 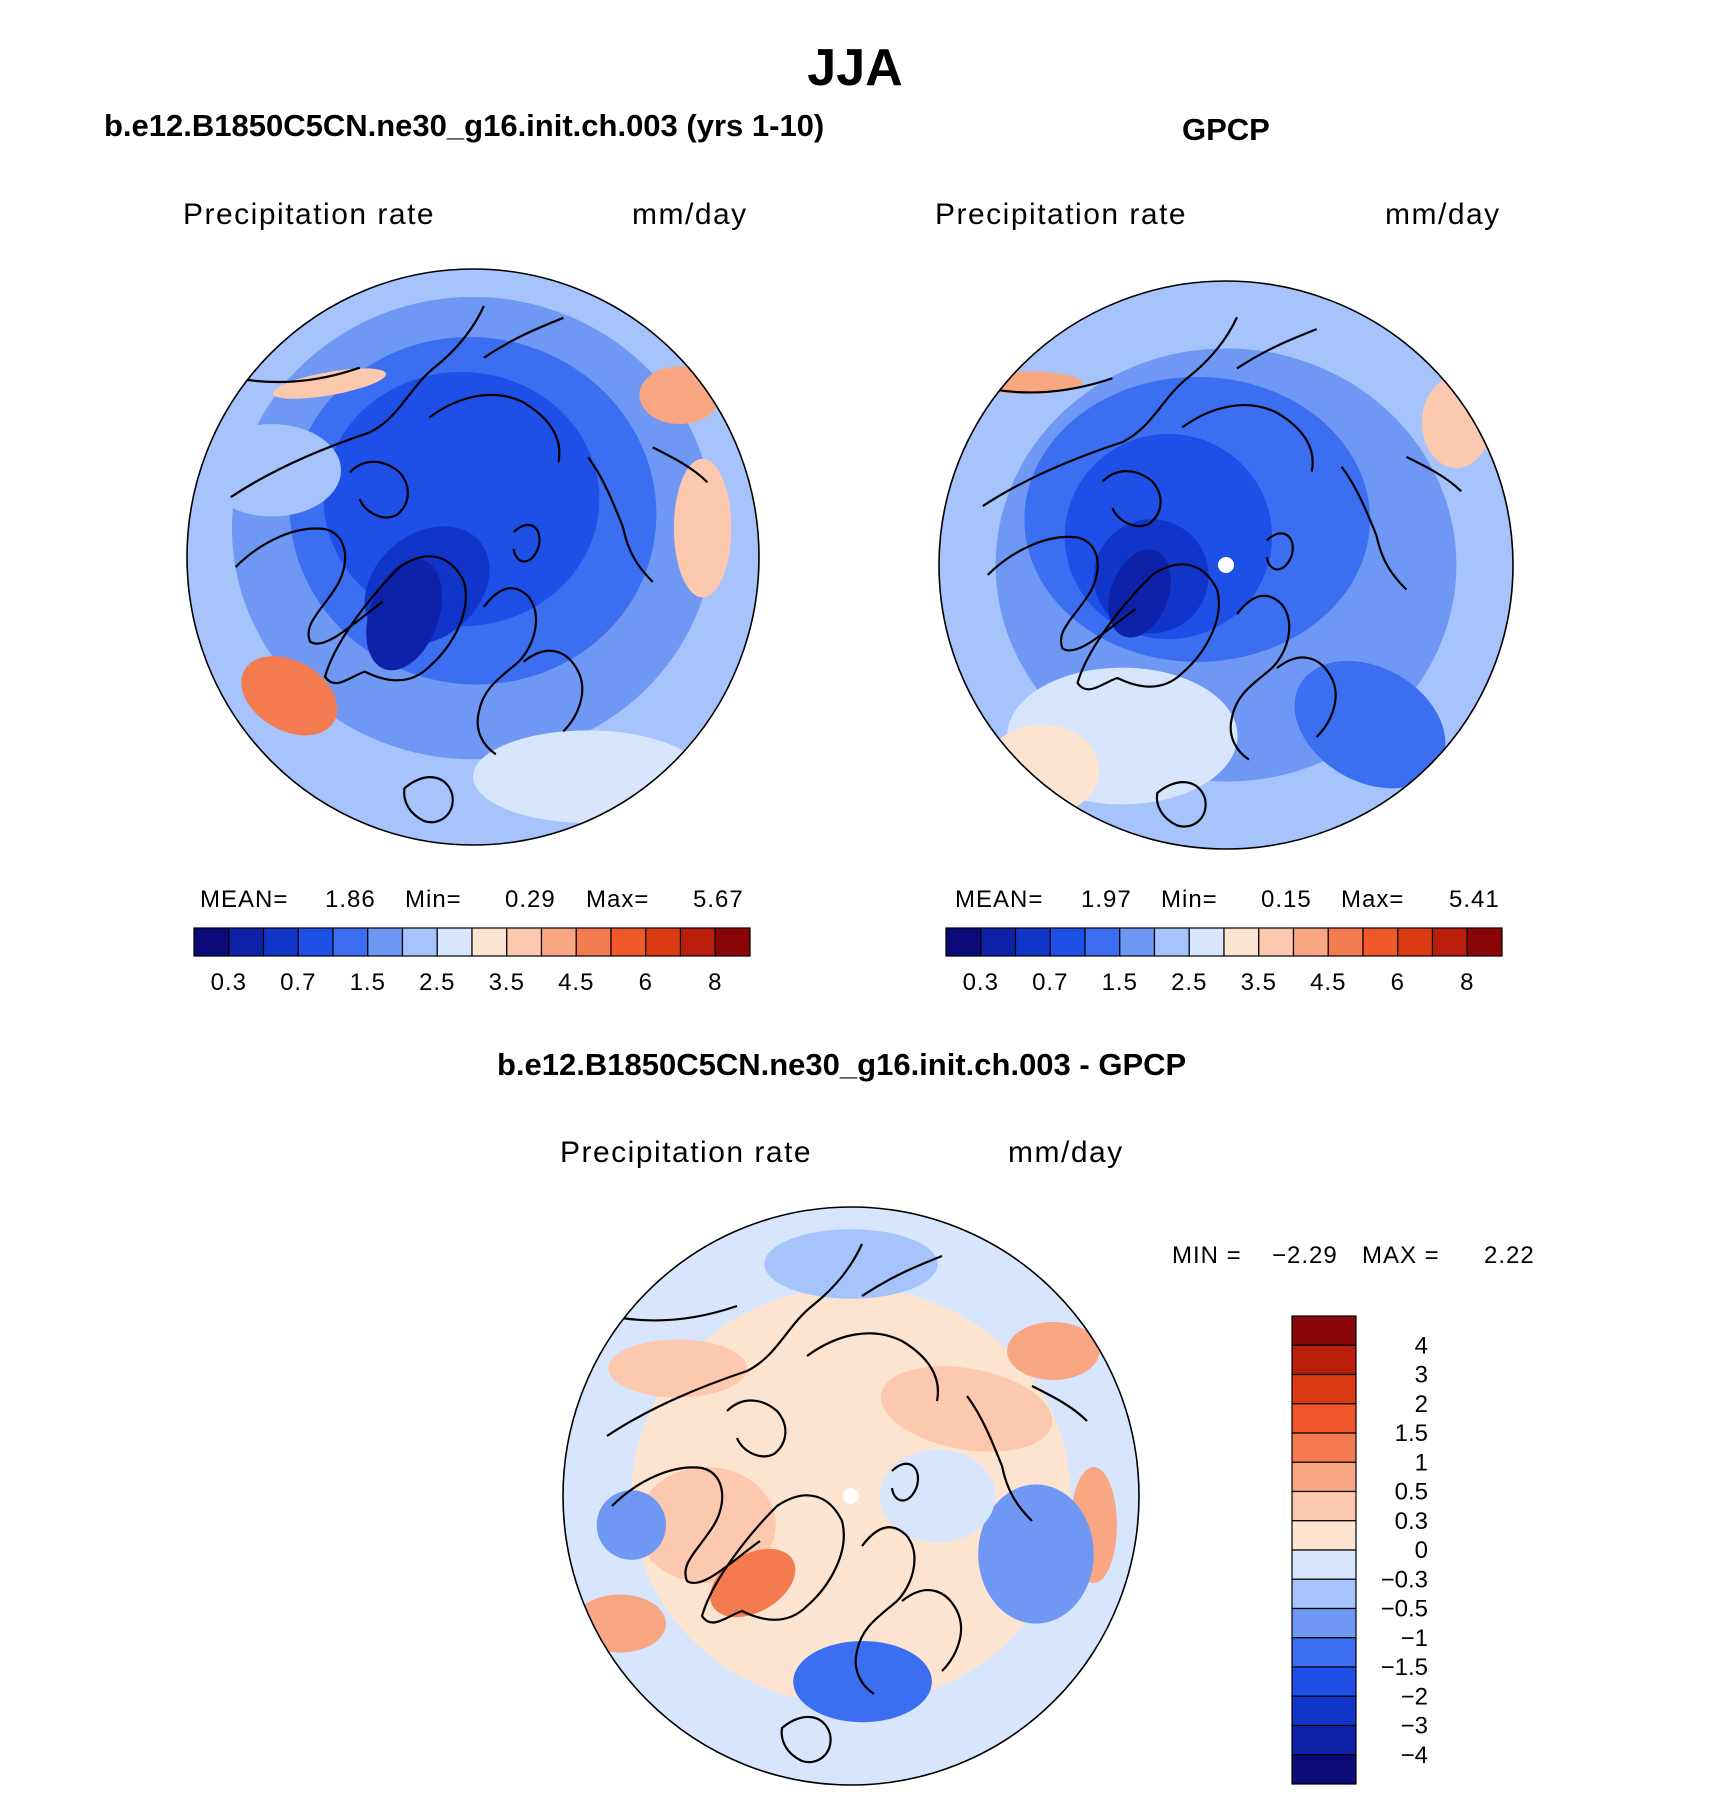 I want to click on figure-title: JJA, so click(x=855, y=68).